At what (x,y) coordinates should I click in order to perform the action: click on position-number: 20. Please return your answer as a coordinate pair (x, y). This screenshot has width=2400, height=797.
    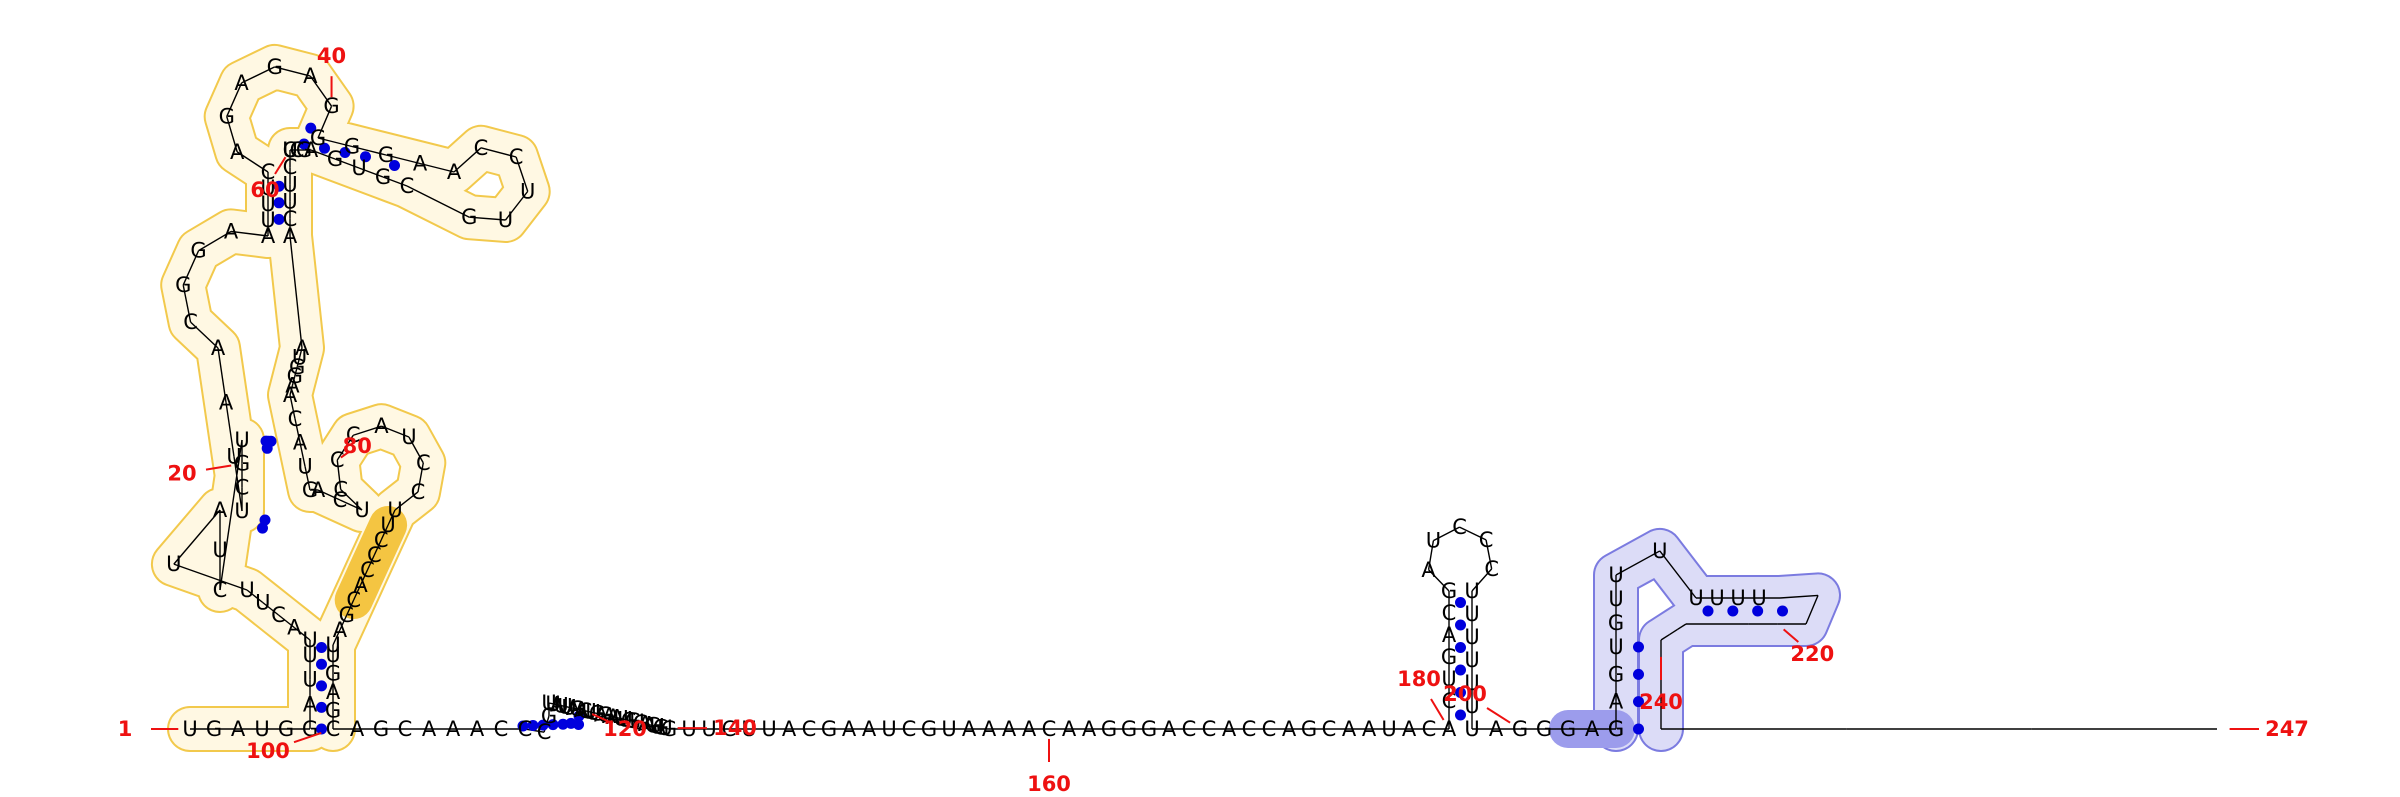
    Looking at the image, I should click on (181, 474).